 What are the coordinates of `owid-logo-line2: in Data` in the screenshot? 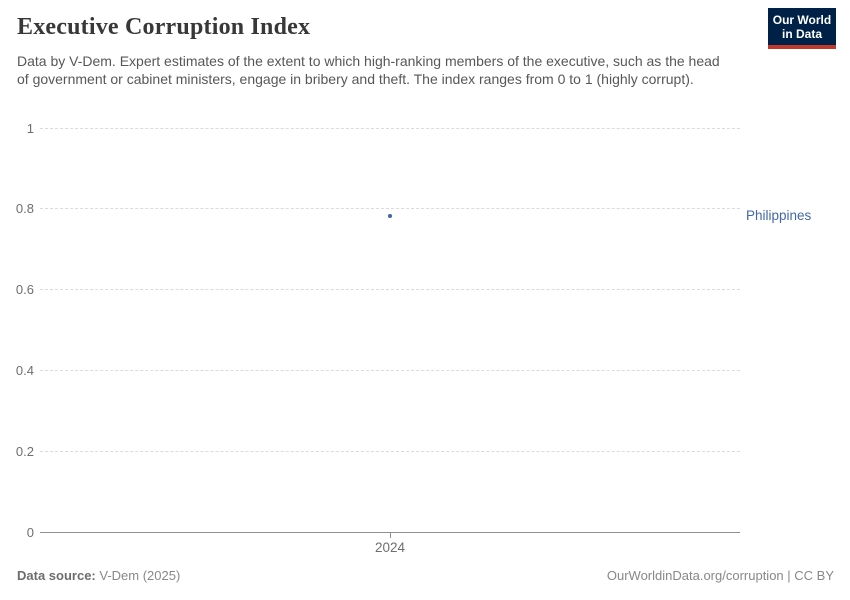 It's located at (801, 34).